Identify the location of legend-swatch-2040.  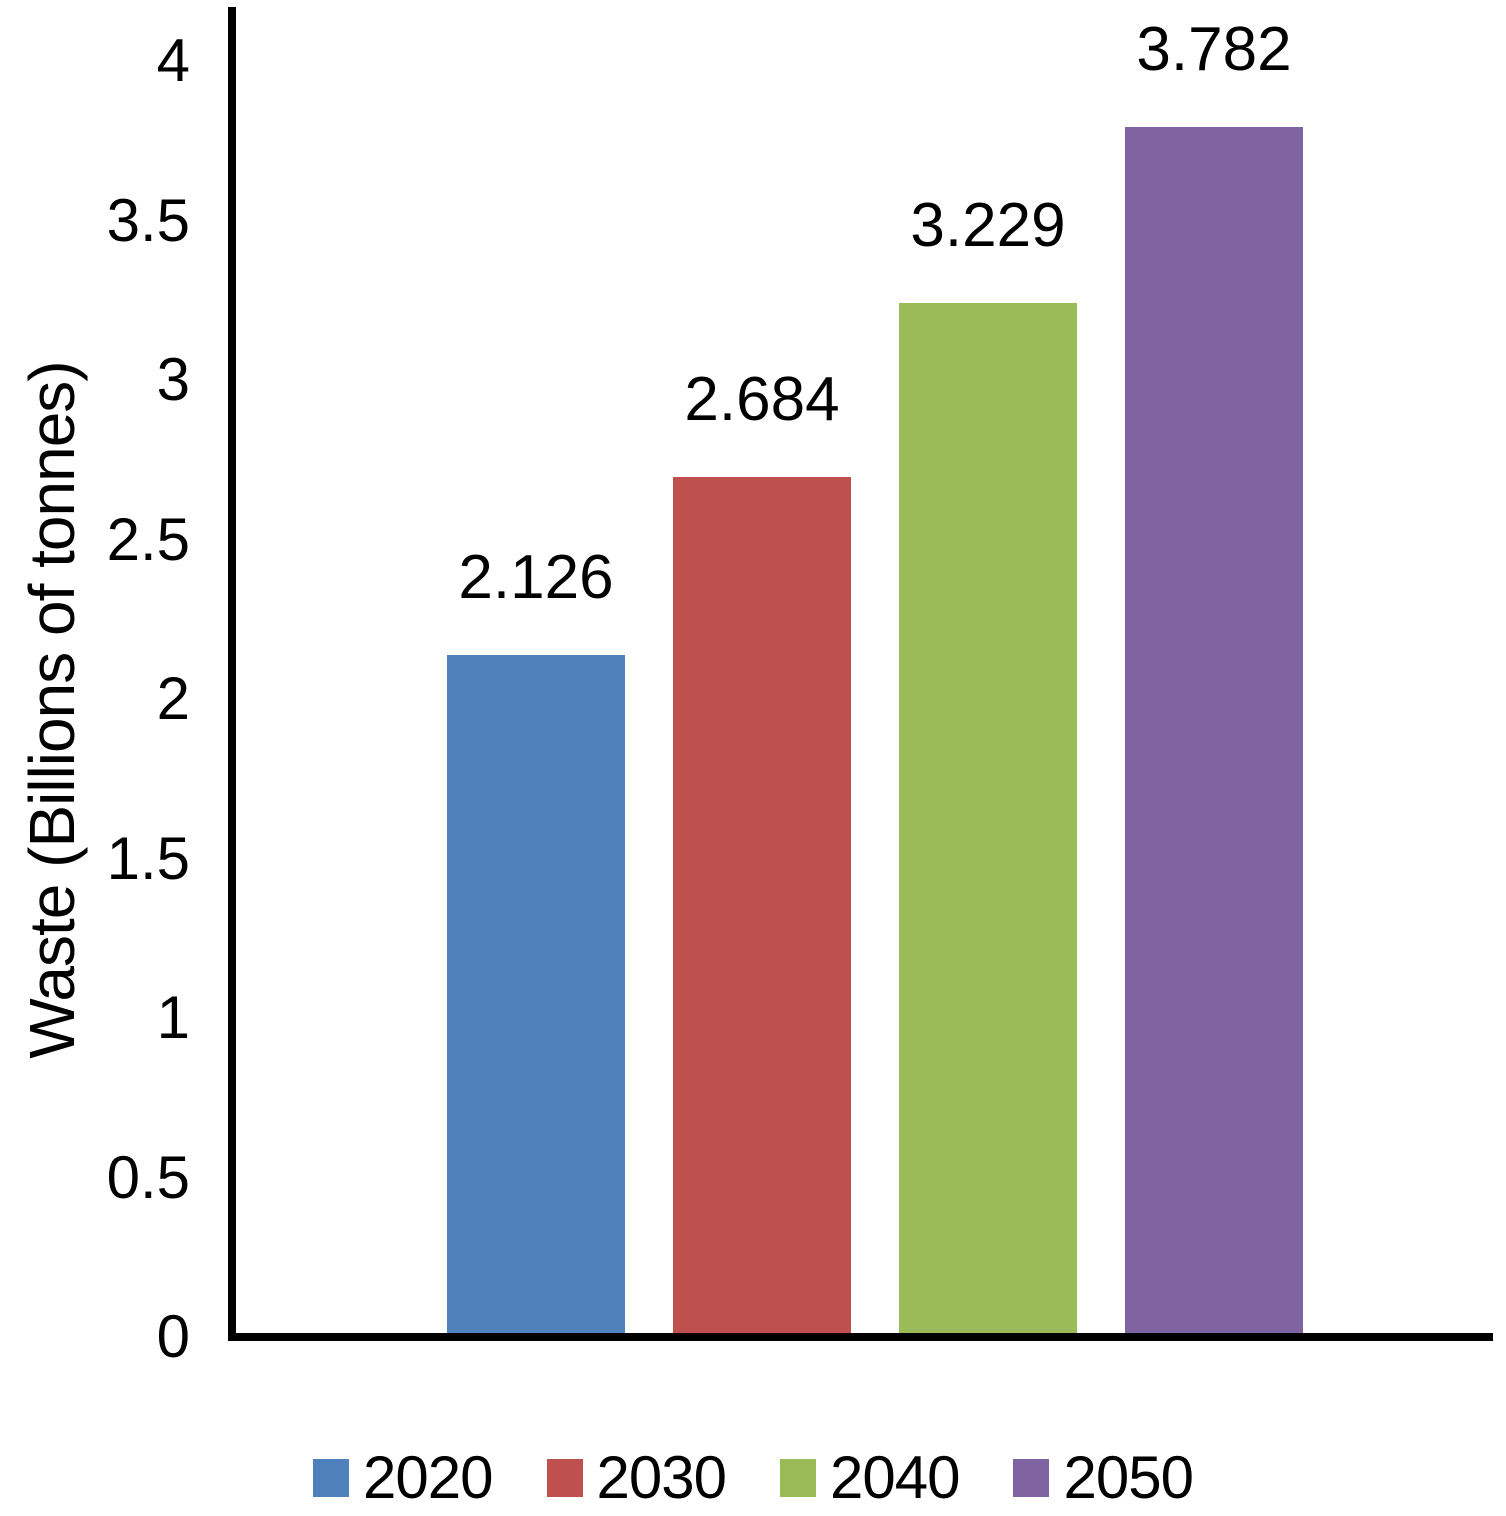
(798, 1478).